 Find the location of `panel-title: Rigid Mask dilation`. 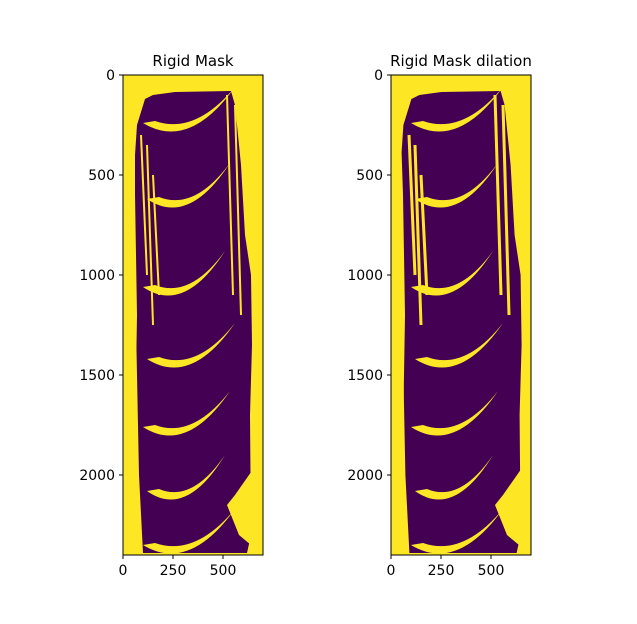

panel-title: Rigid Mask dilation is located at coordinates (461, 61).